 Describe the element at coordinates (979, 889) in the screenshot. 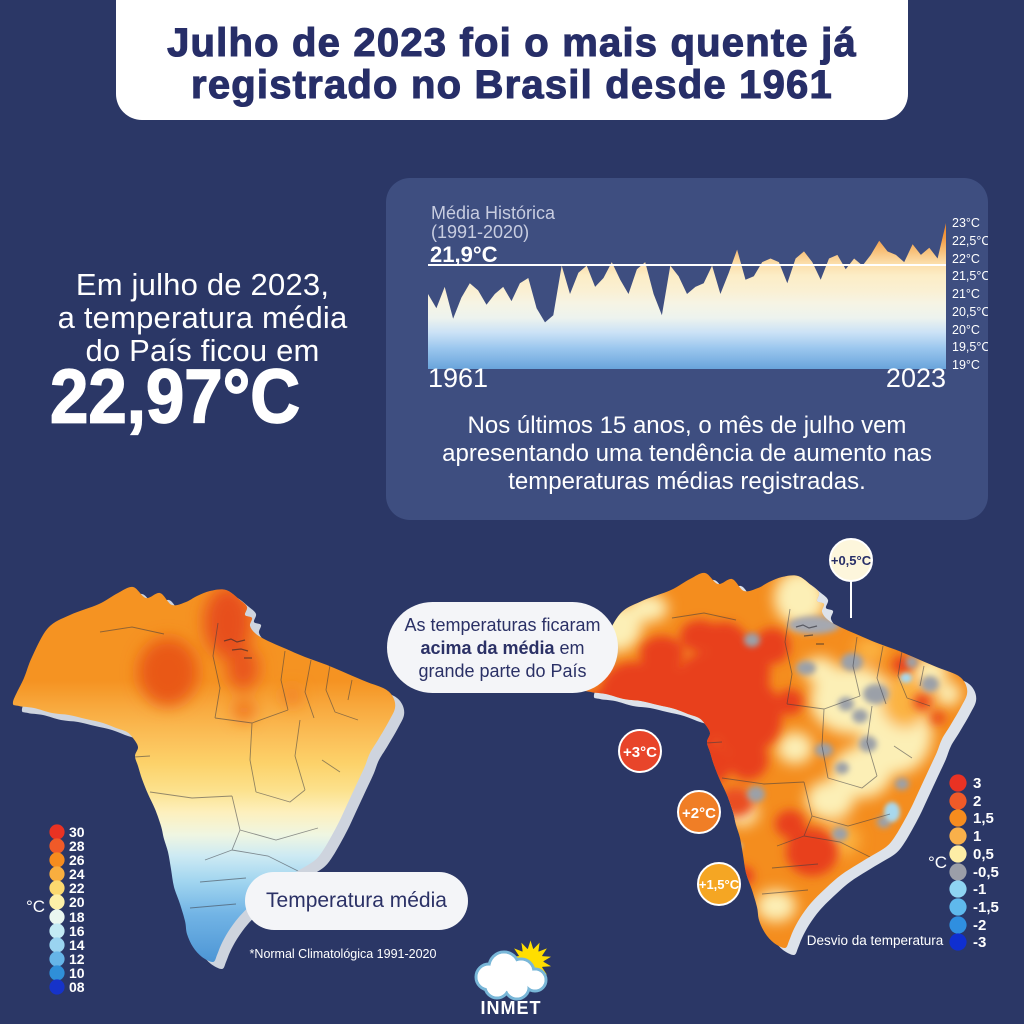

I see `svg-text: -1` at that location.